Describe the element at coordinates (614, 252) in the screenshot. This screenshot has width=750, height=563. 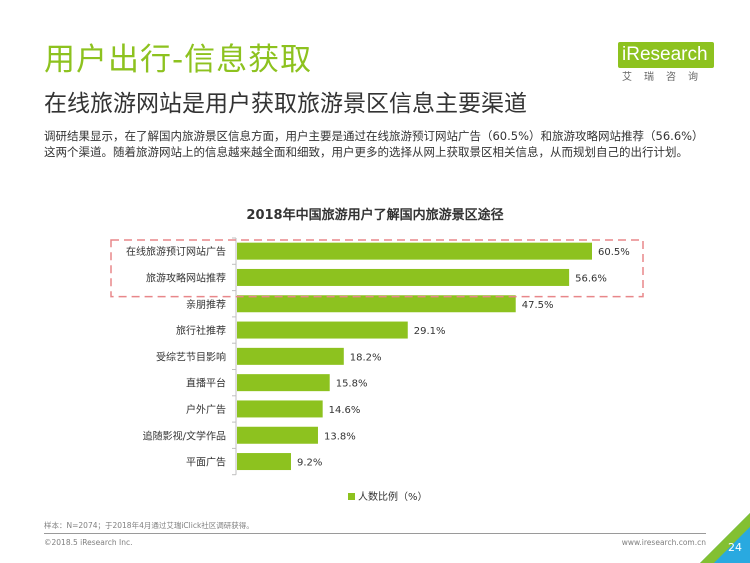
I see `data-label: 60.5%` at that location.